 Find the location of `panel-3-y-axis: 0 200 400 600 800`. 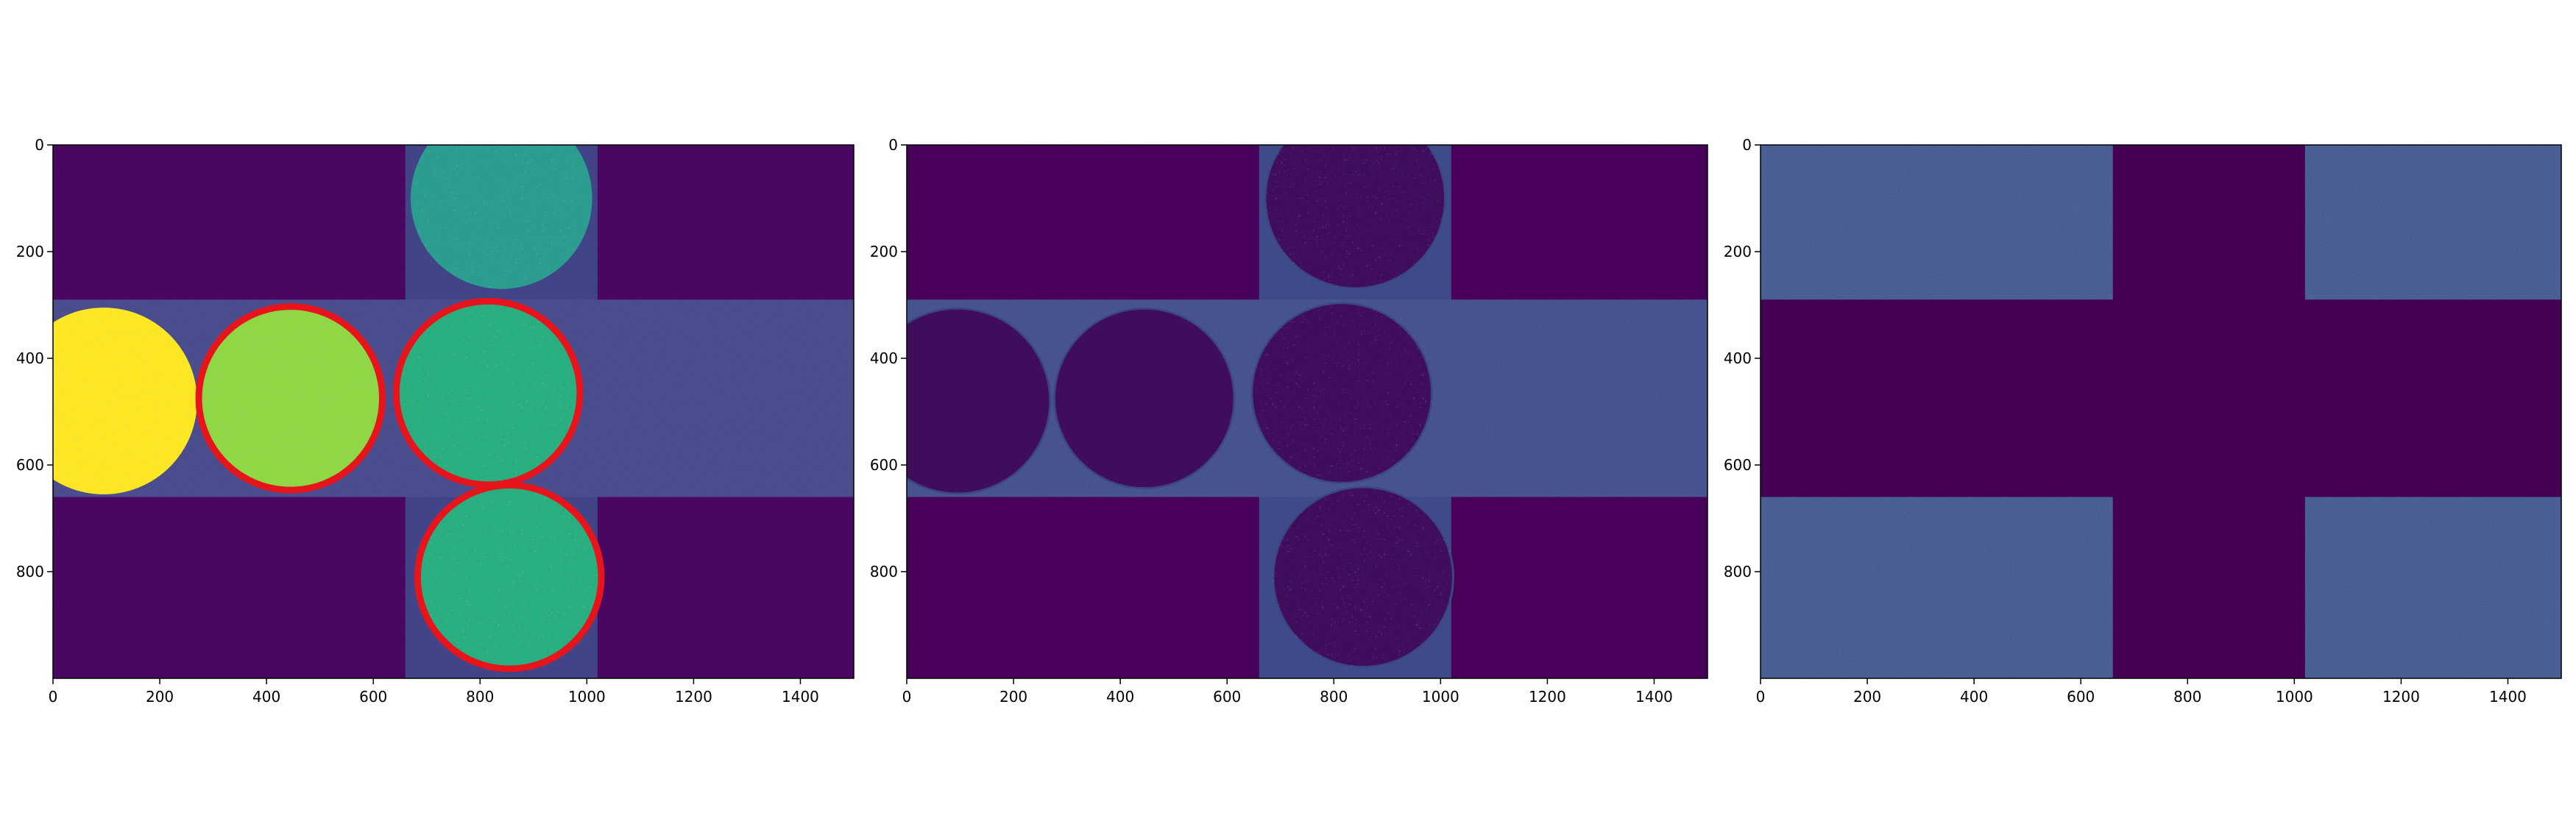

panel-3-y-axis: 0 200 400 600 800 is located at coordinates (1742, 358).